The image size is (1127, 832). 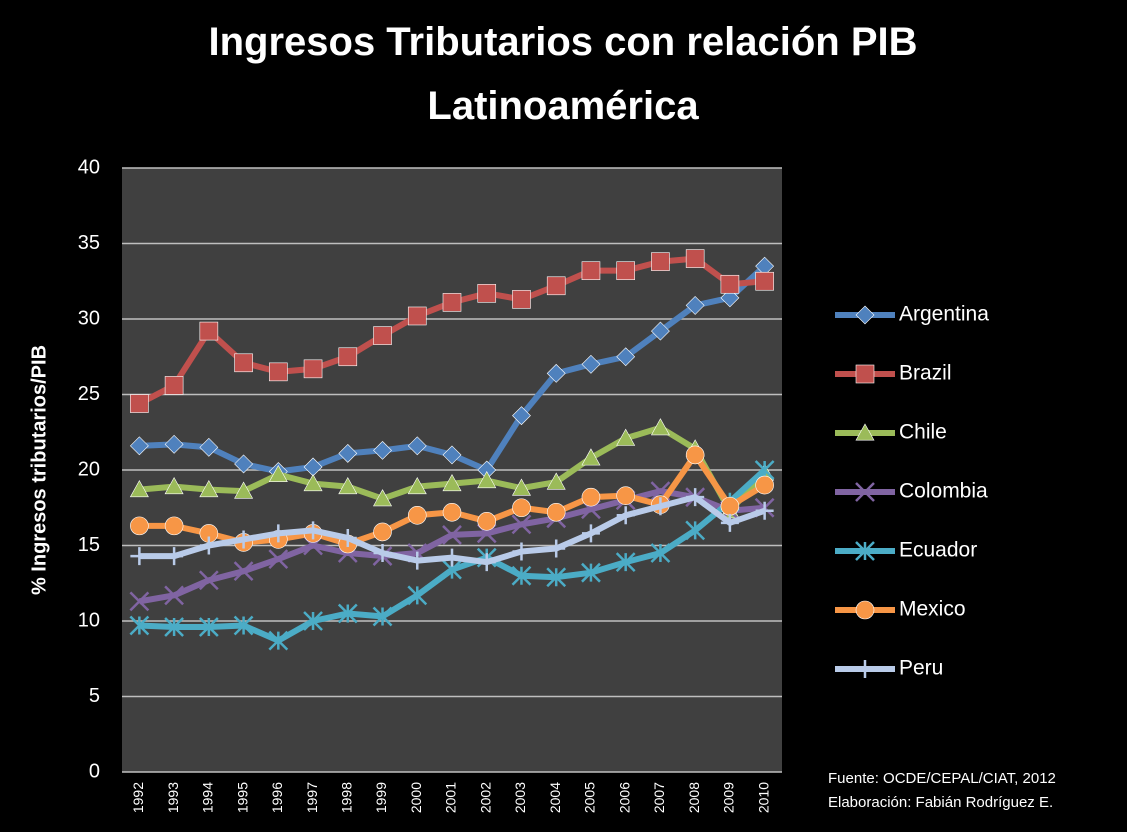 What do you see at coordinates (940, 802) in the screenshot?
I see `credit-note: Elaboración: Fabián Rodríguez E.` at bounding box center [940, 802].